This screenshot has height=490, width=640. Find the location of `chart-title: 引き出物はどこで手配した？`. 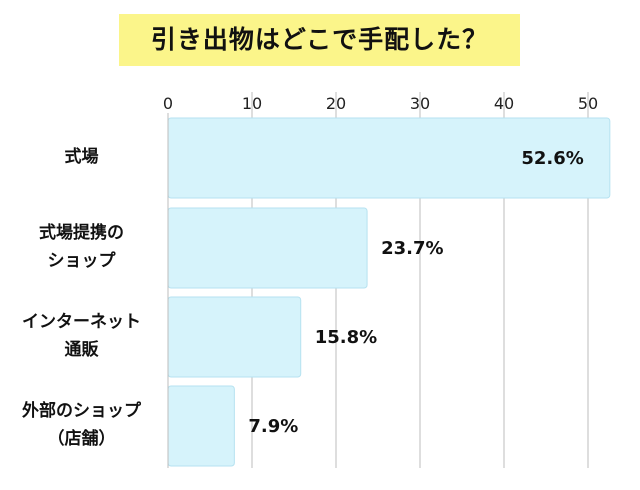

chart-title: 引き出物はどこで手配した？ is located at coordinates (319, 39).